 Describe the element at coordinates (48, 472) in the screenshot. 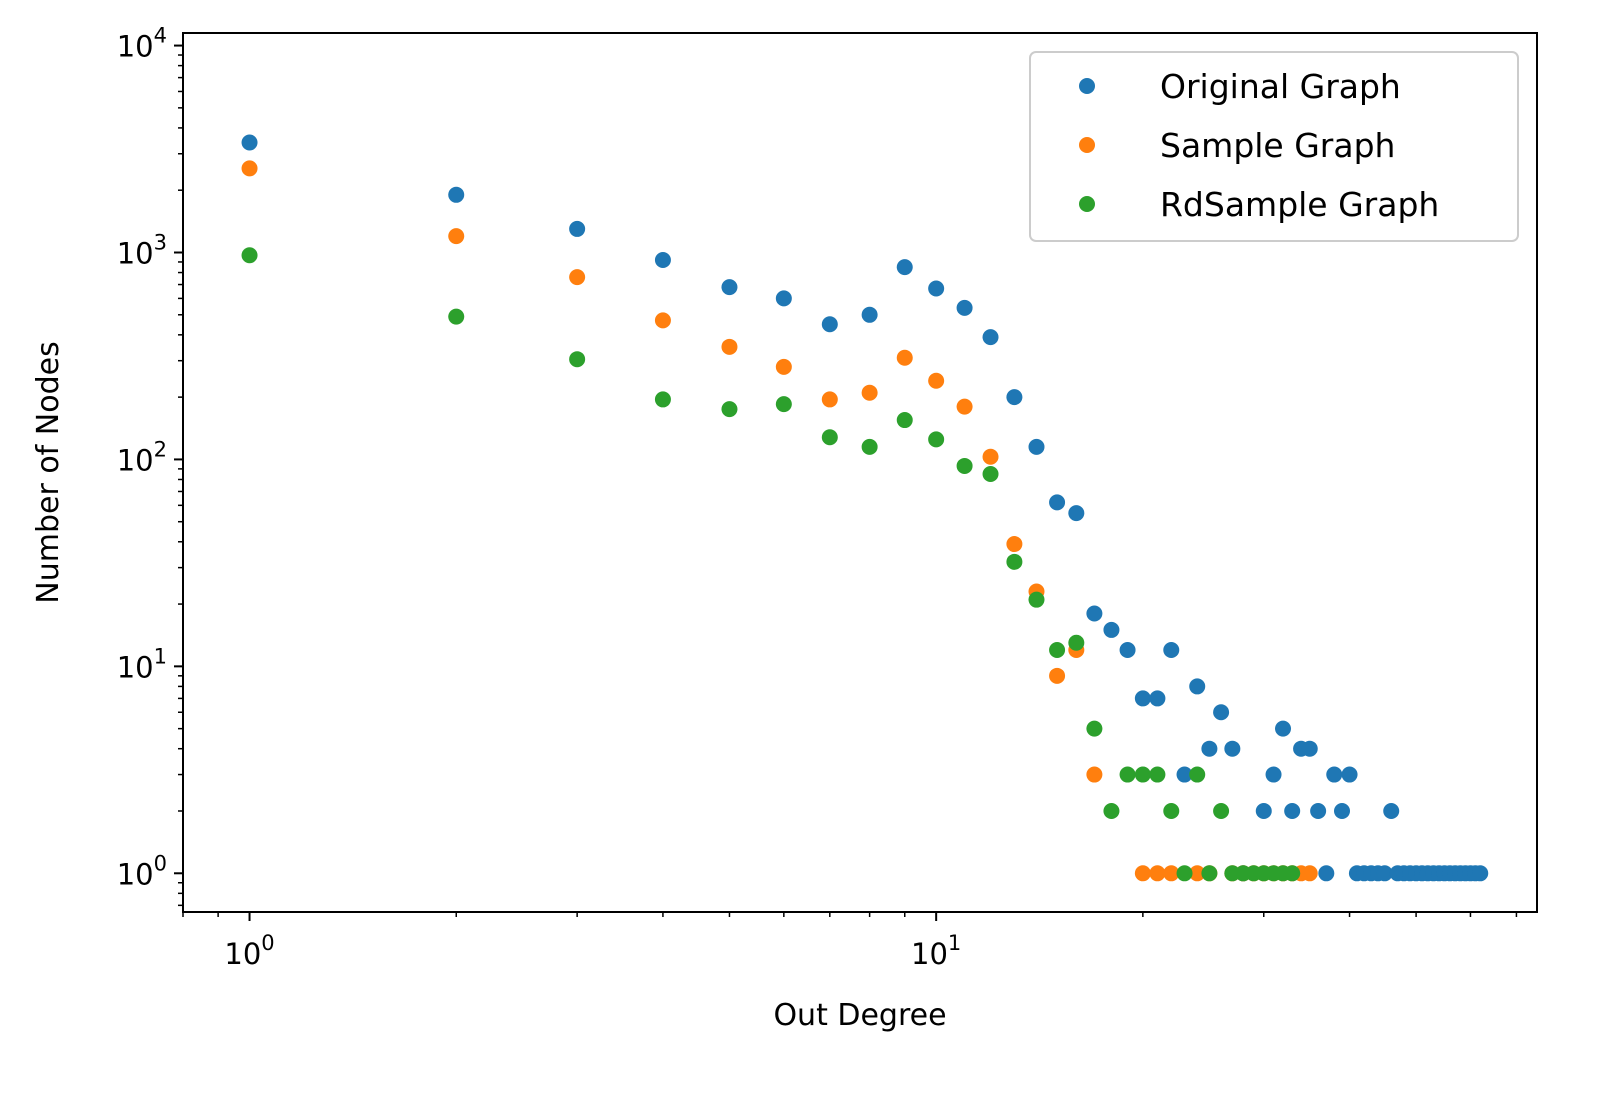

I see `y-axis-label: Number of Nodes` at that location.